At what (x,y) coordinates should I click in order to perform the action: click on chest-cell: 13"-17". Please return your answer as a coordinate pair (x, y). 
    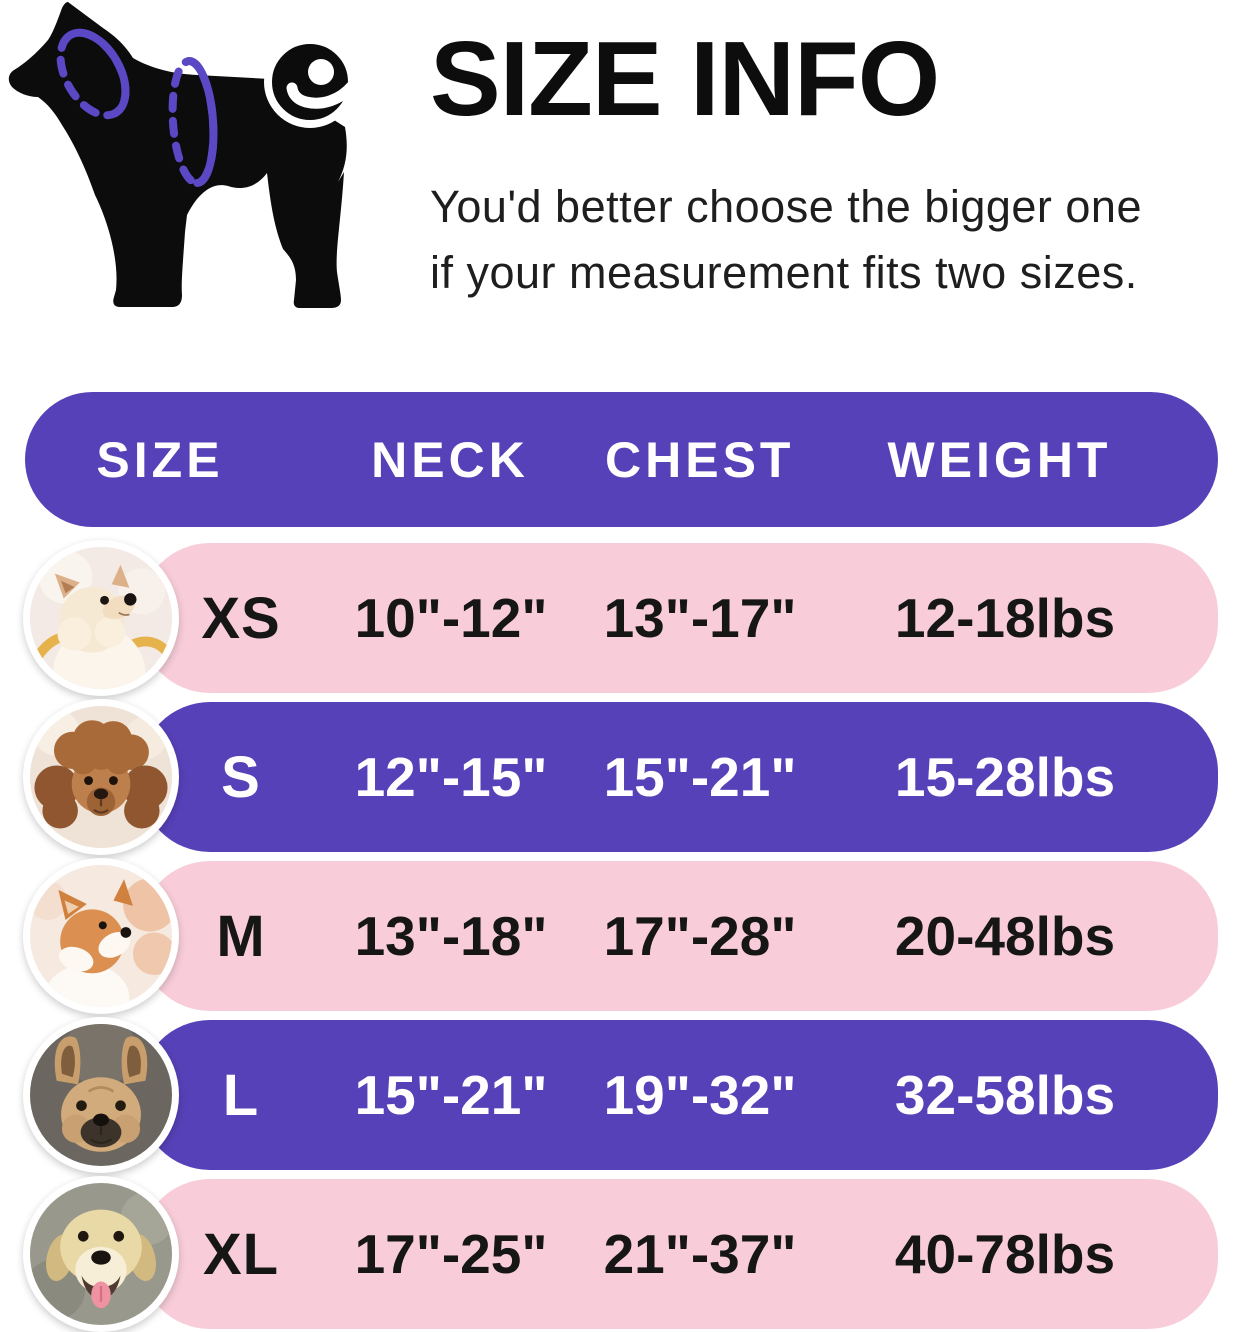
    Looking at the image, I should click on (700, 618).